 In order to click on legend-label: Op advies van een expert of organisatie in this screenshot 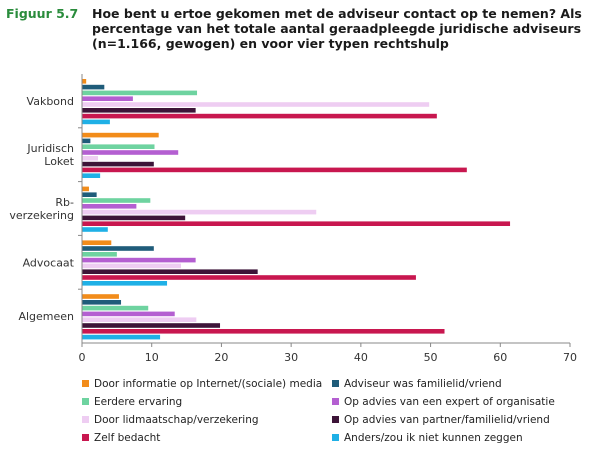, I will do `click(449, 402)`.